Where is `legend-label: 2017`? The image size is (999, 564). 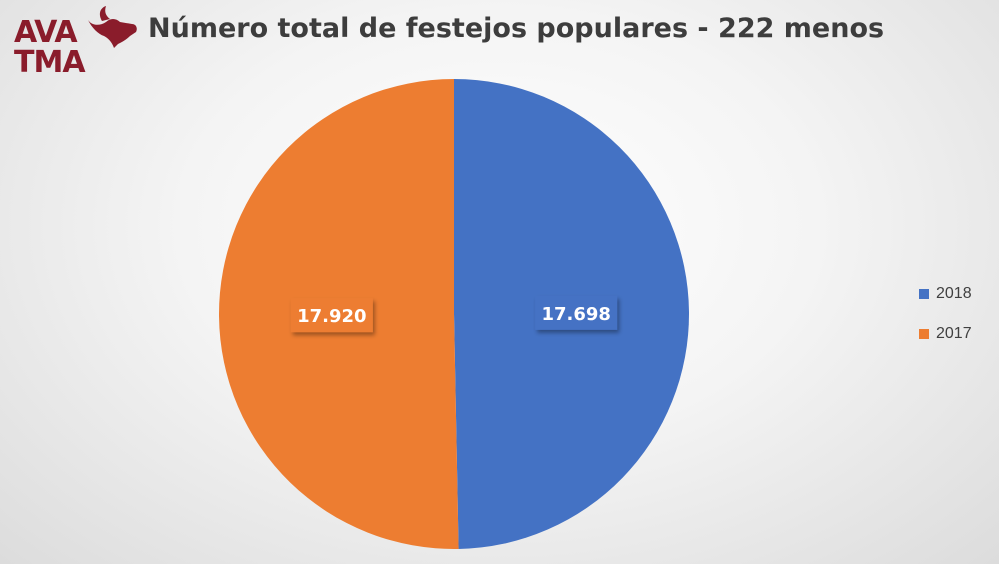 legend-label: 2017 is located at coordinates (954, 333).